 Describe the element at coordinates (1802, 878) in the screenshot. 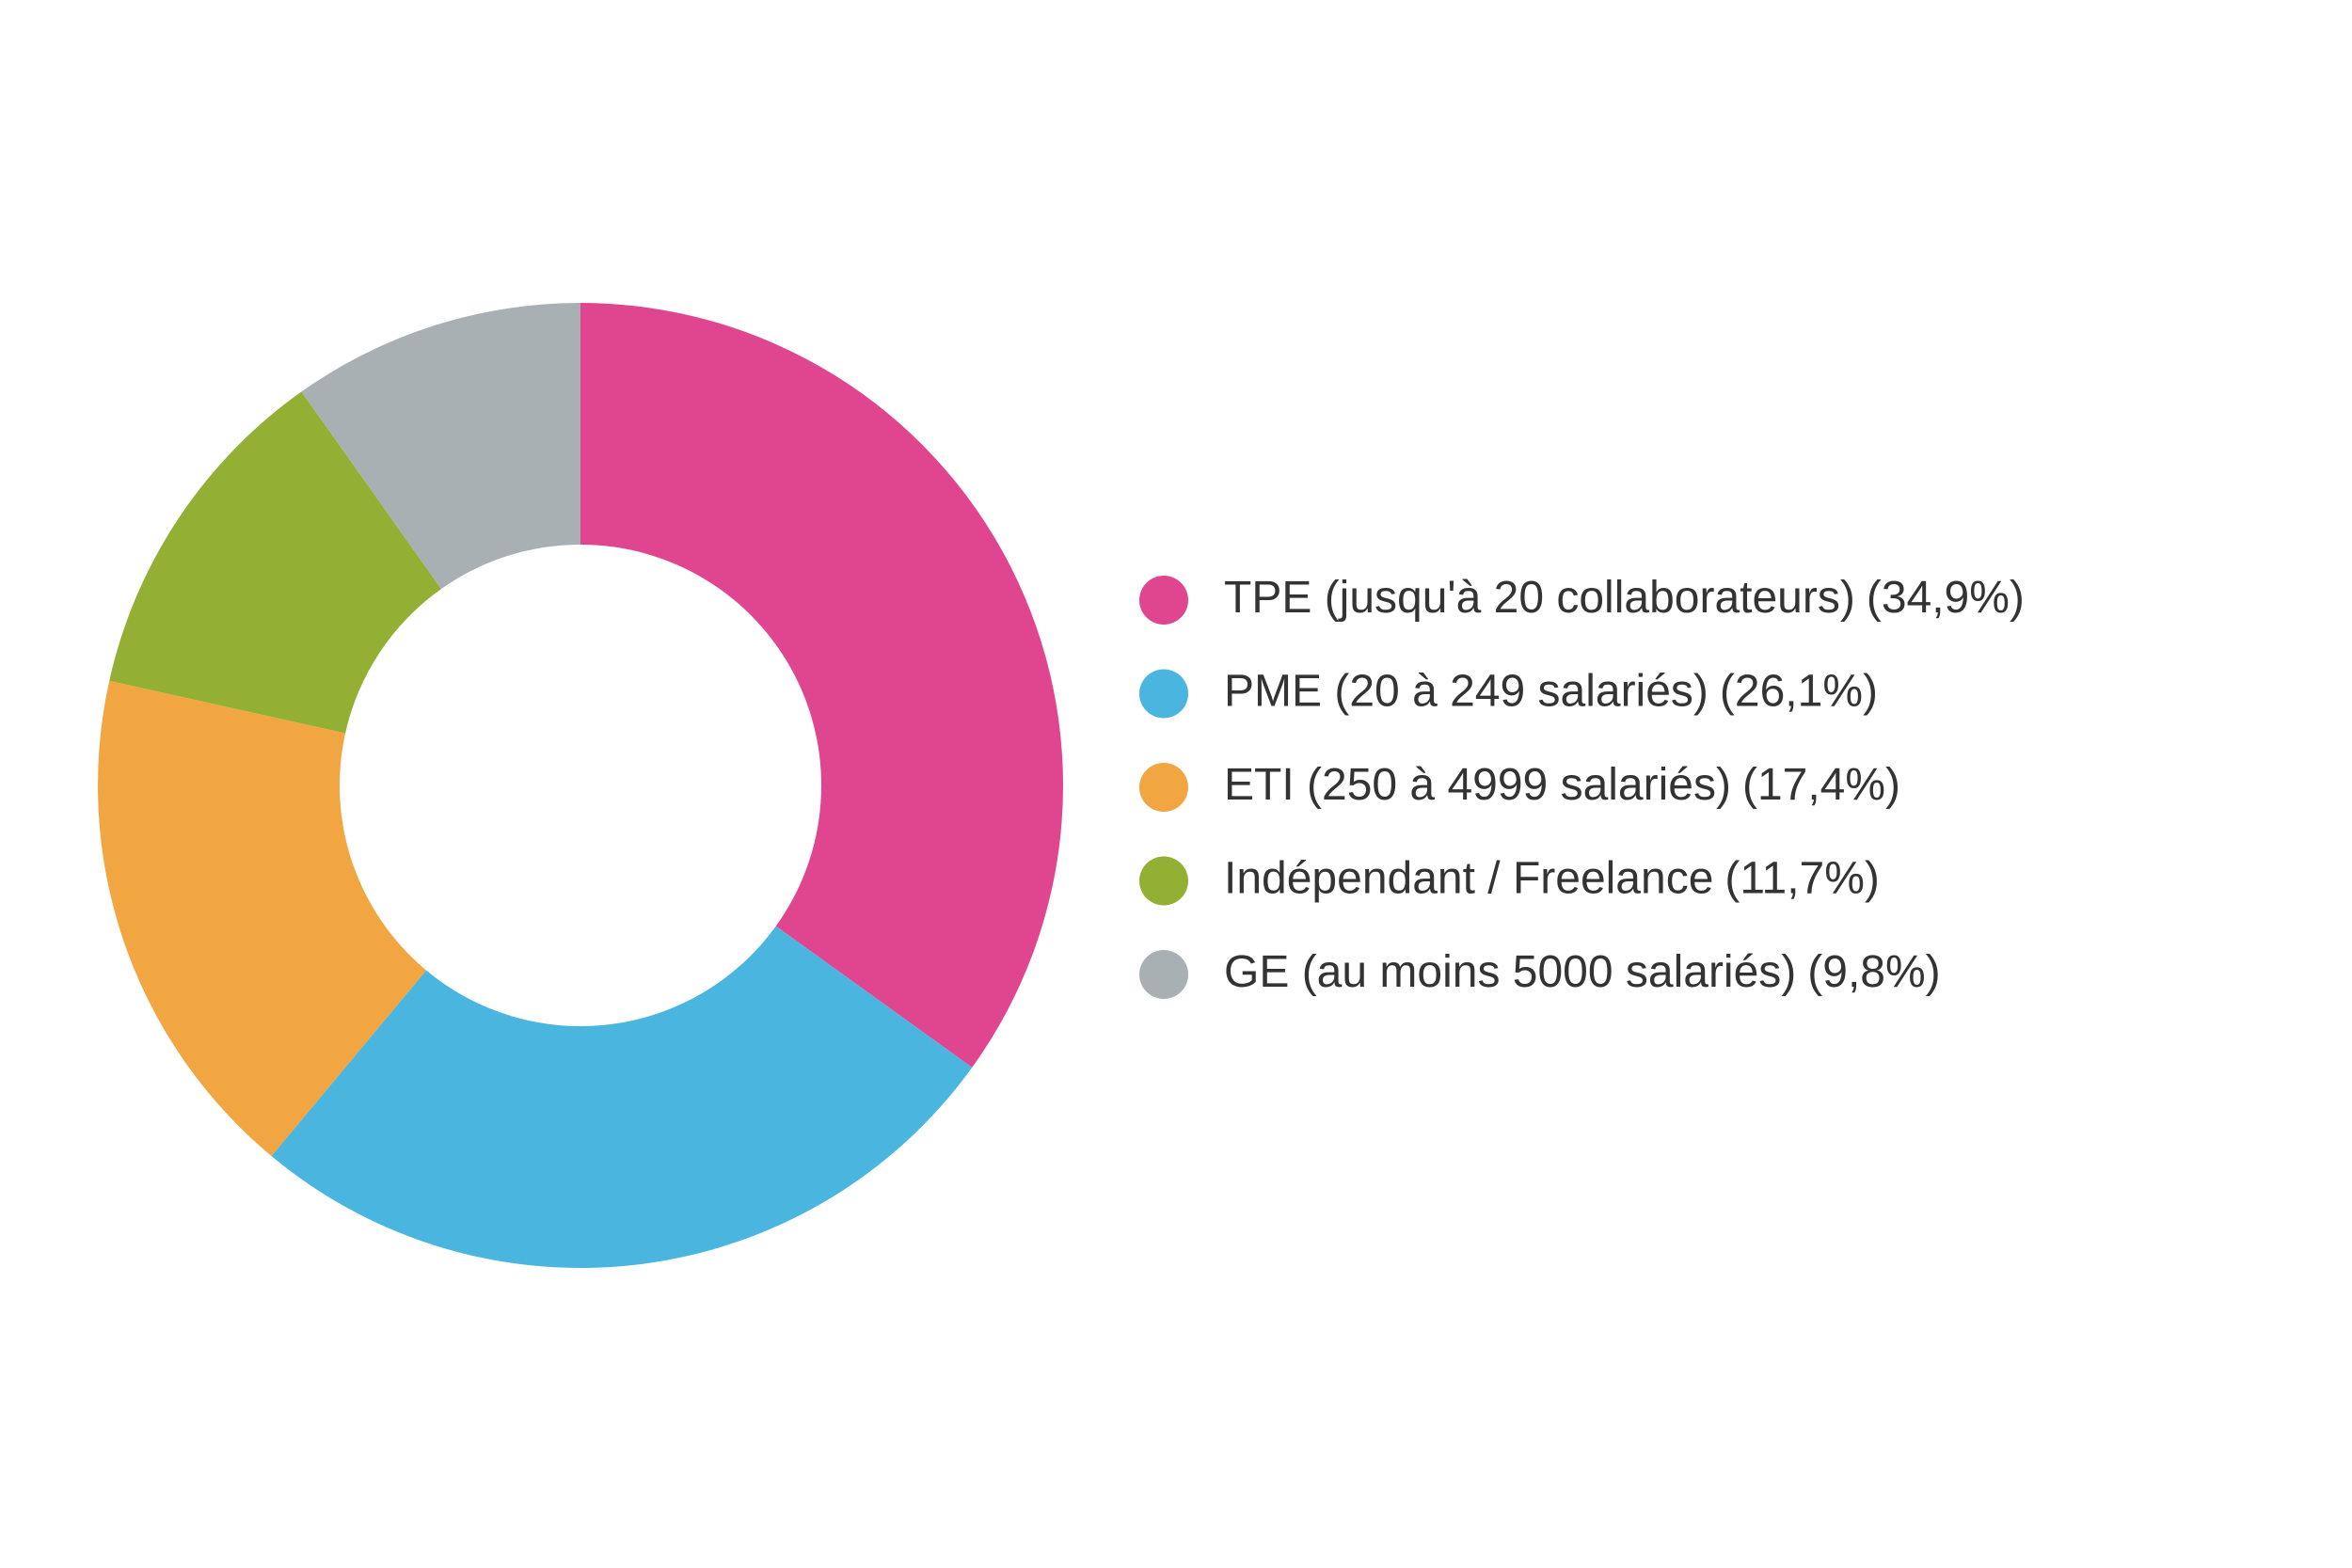

I see `legend-value: (11,7%)` at that location.